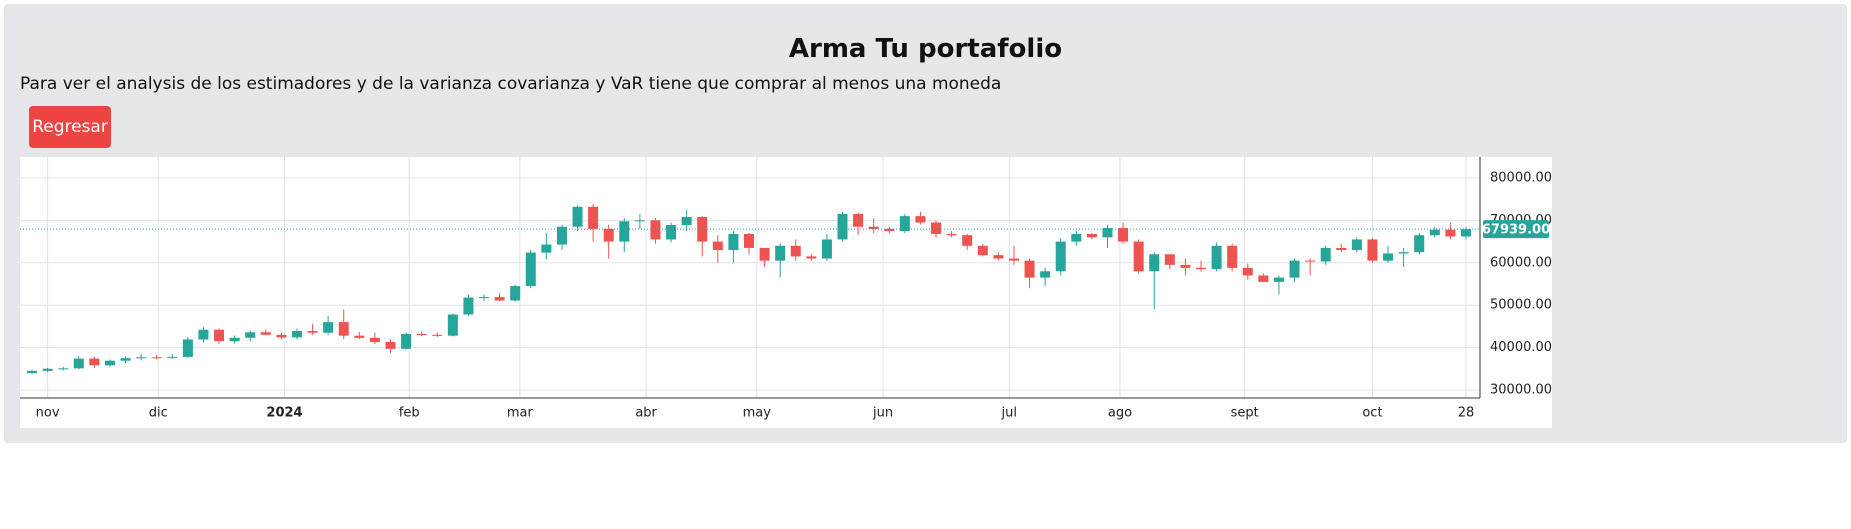 This screenshot has width=1851, height=529. I want to click on y-tick-label: 30000.00, so click(1521, 389).